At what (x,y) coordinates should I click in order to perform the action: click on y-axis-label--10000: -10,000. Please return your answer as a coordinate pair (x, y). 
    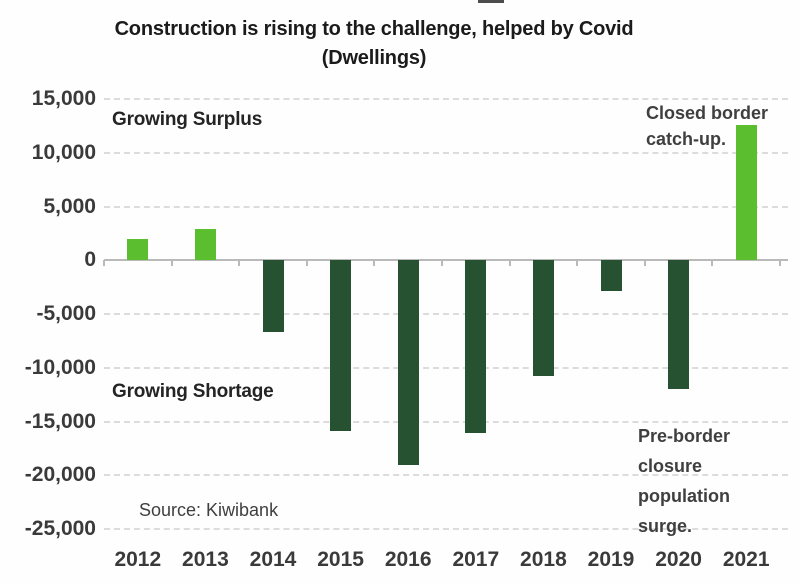
    Looking at the image, I should click on (60, 367).